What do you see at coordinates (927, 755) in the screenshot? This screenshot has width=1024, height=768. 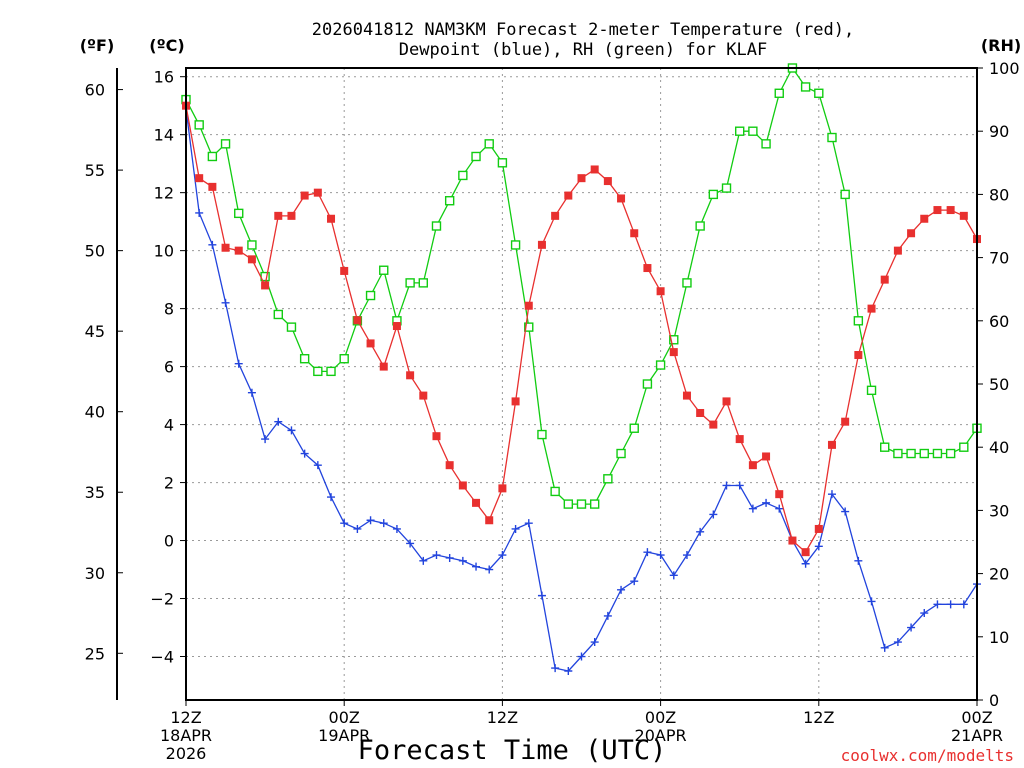 I see `credit-text: coolwx.com/modelts` at bounding box center [927, 755].